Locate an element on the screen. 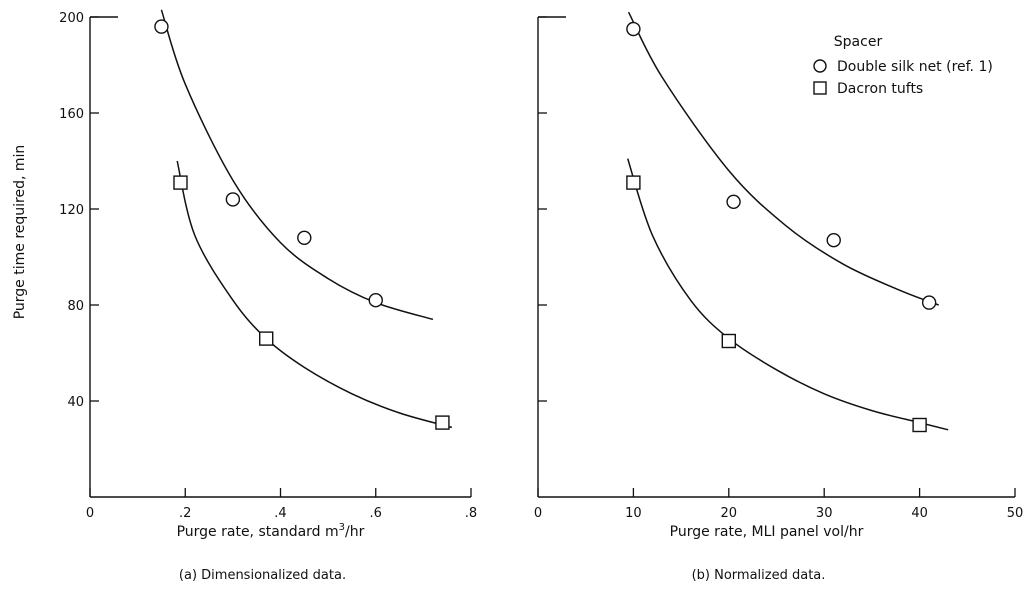 The width and height of the screenshot is (1028, 596). legend-circle-marker is located at coordinates (820, 66).